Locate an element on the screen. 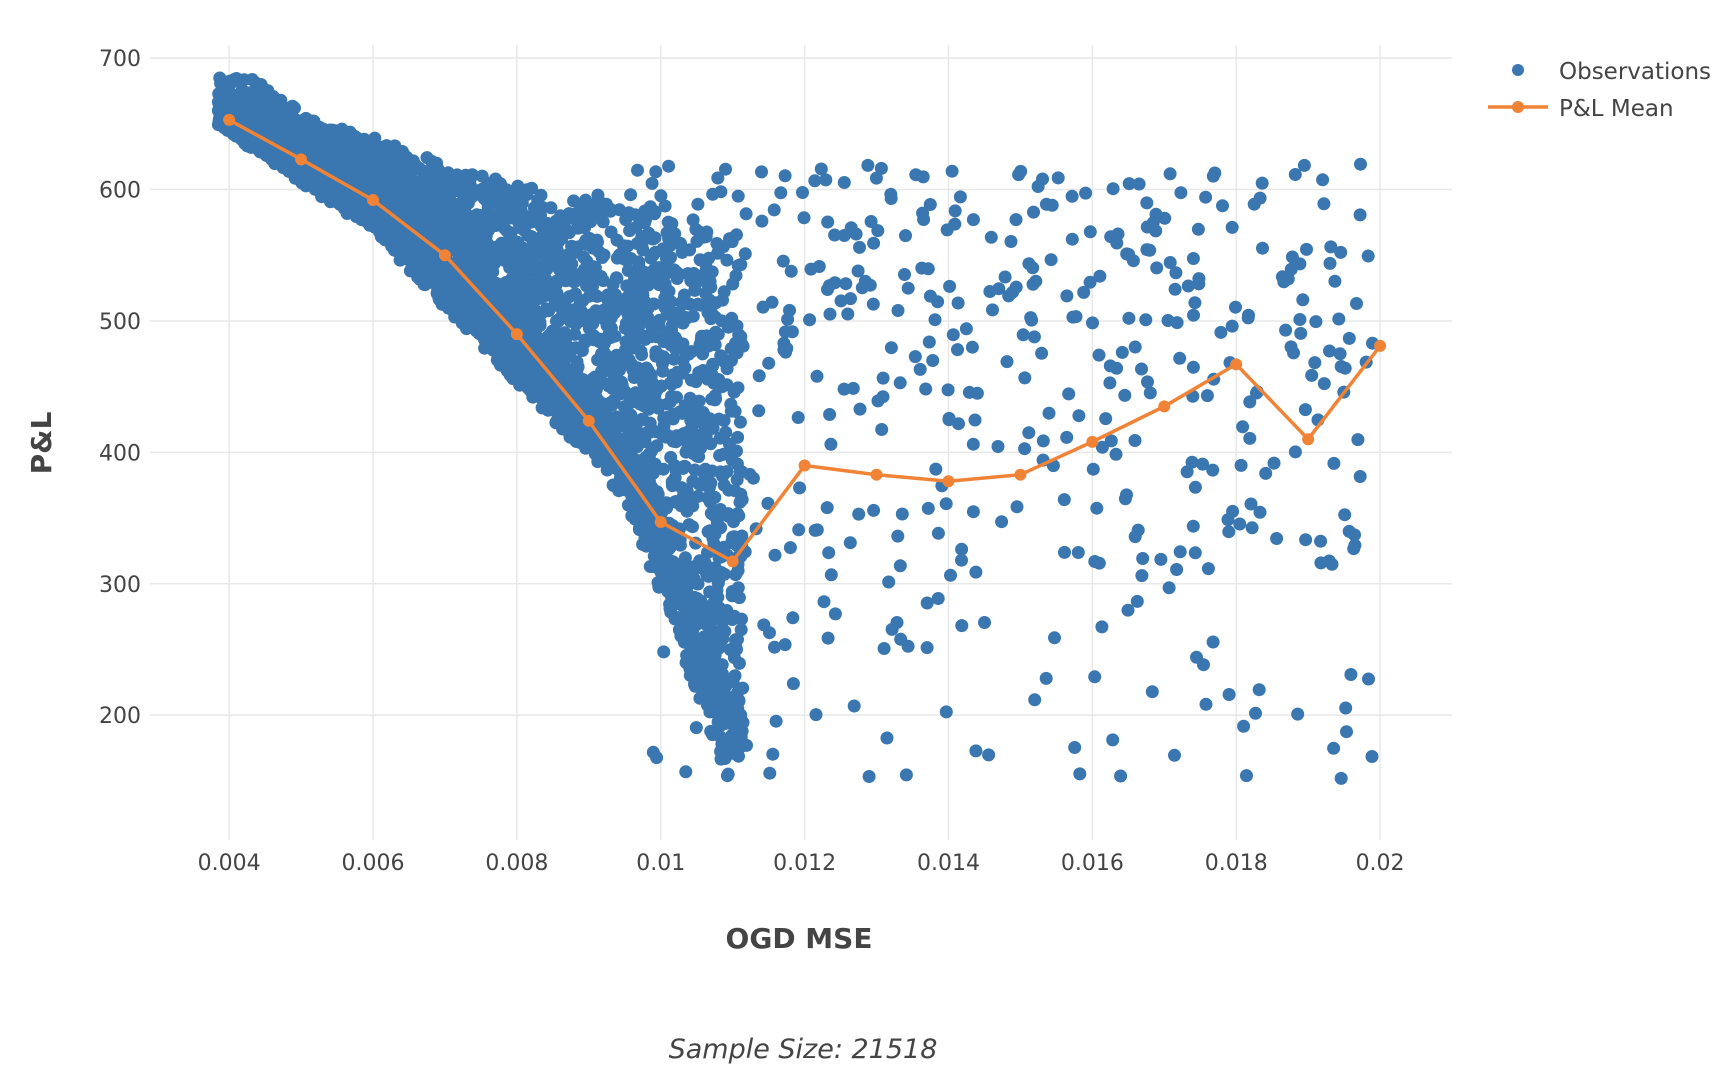  x-tick-label: 0.014 is located at coordinates (948, 863).